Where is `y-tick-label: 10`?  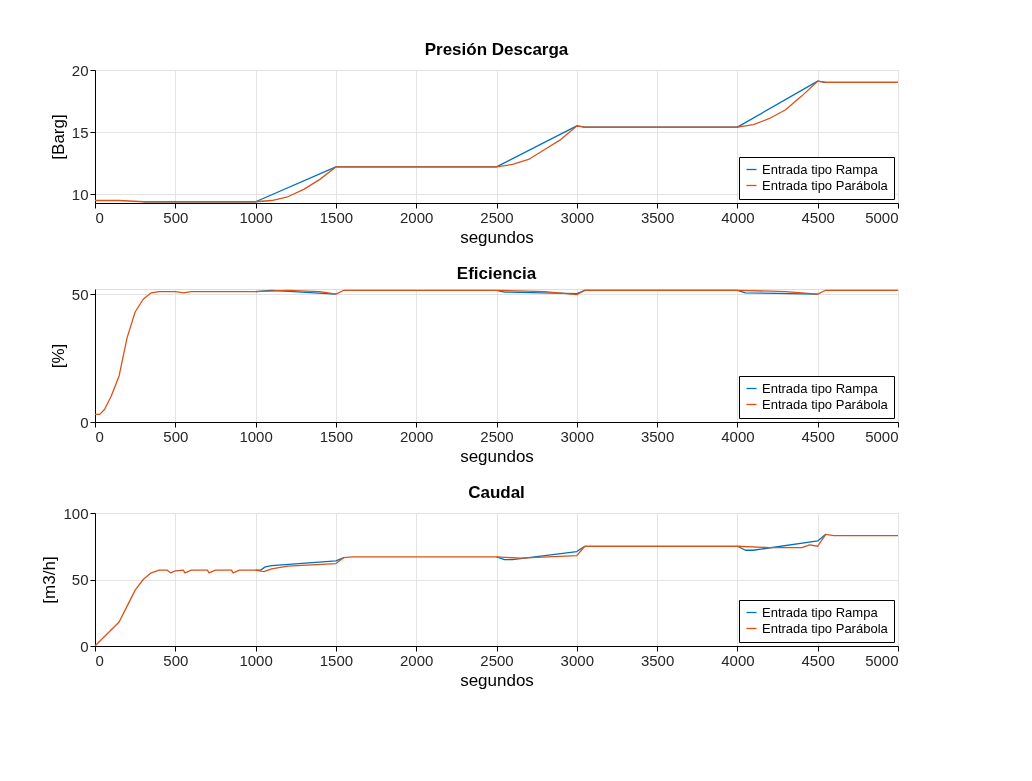
y-tick-label: 10 is located at coordinates (80, 194).